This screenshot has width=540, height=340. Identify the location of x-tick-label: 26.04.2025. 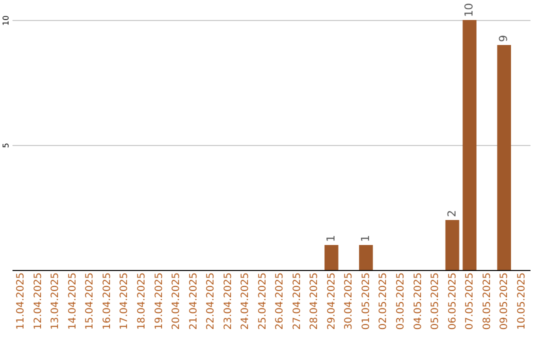
(280, 301).